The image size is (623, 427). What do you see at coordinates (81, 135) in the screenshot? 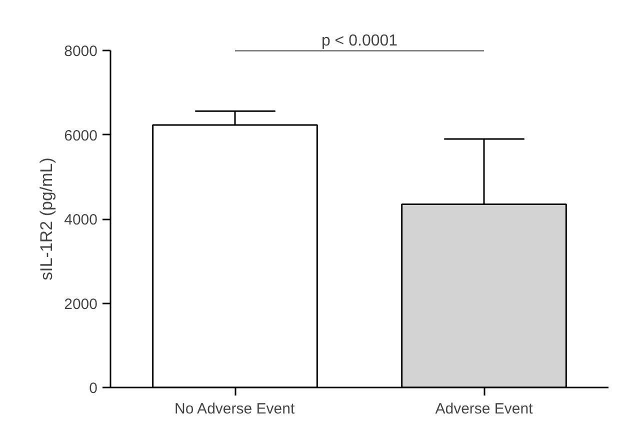
I see `y-tick-label: 6000` at bounding box center [81, 135].